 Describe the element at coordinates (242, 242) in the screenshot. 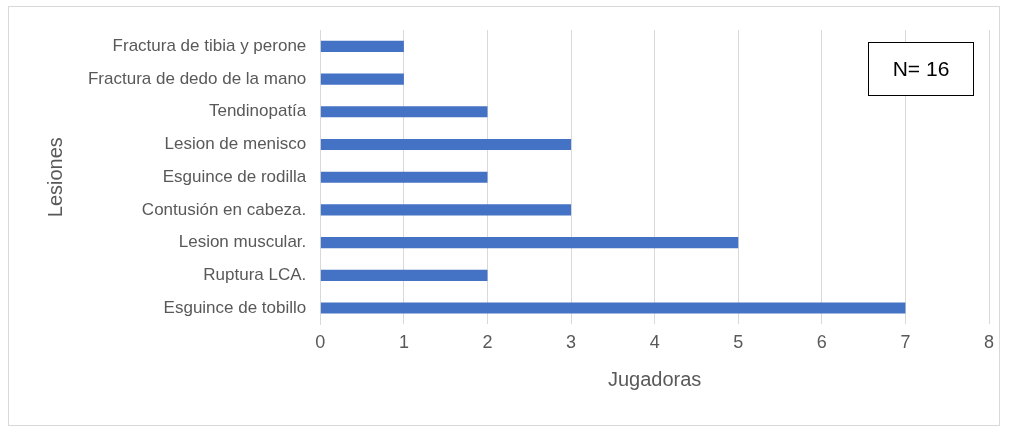

I see `y-tick-label: Lesion muscular.` at that location.